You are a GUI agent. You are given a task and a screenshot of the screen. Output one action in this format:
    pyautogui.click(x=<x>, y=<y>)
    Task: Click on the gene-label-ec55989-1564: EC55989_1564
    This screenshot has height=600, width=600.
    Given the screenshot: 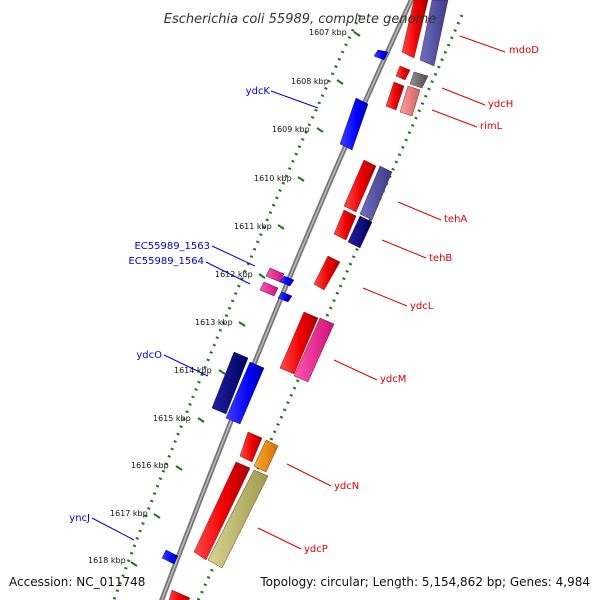 What is the action you would take?
    pyautogui.click(x=166, y=261)
    